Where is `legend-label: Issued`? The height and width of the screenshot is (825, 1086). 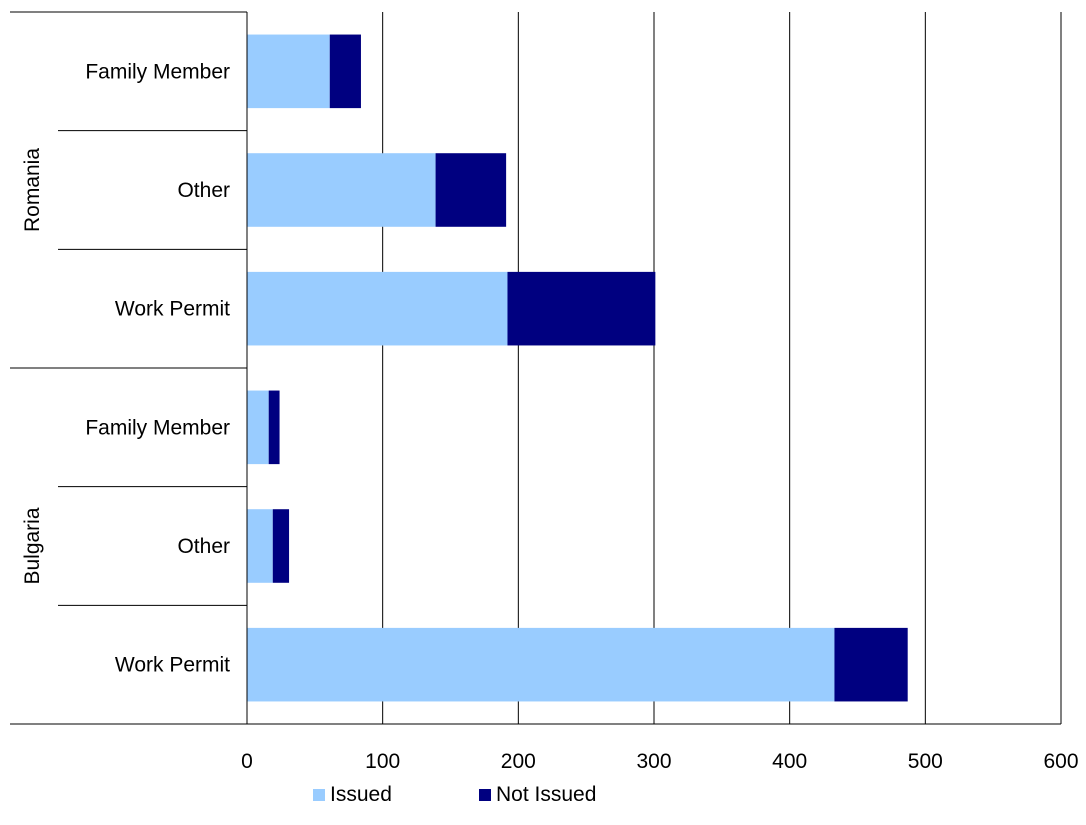 legend-label: Issued is located at coordinates (361, 794).